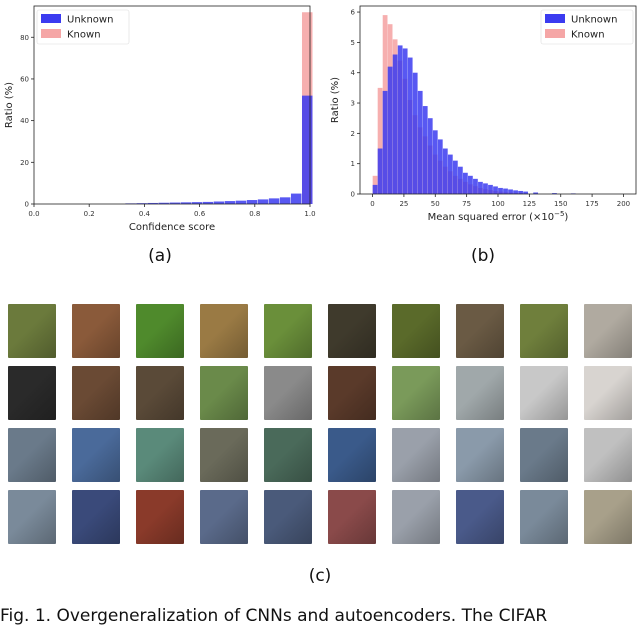 The height and width of the screenshot is (626, 640). What do you see at coordinates (320, 576) in the screenshot?
I see `label-c: (c)` at bounding box center [320, 576].